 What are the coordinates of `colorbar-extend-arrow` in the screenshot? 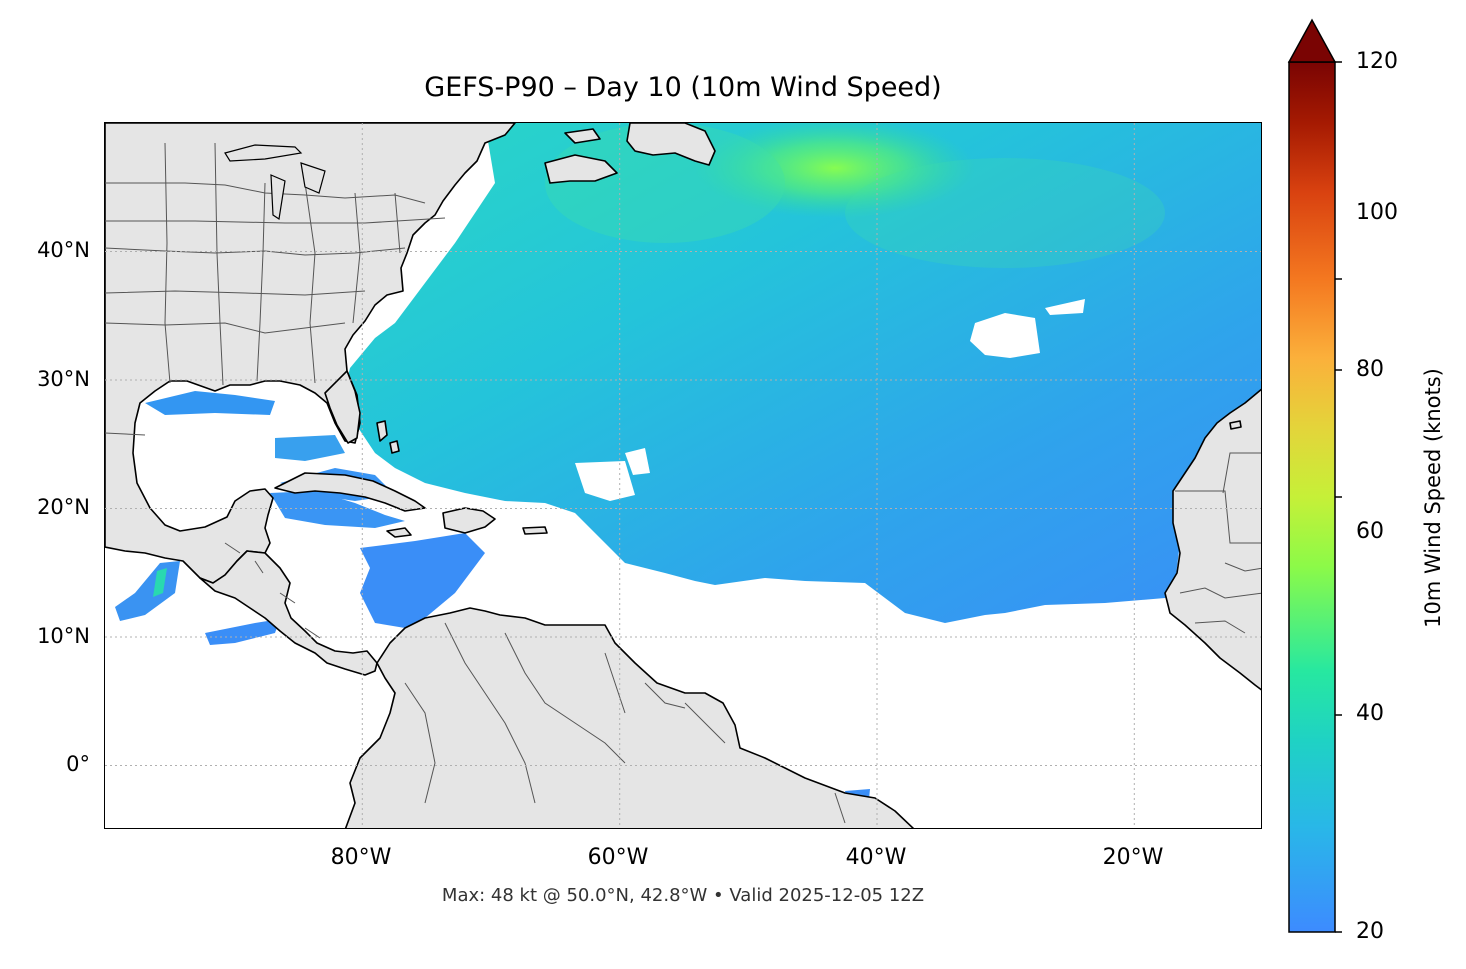 It's located at (1312, 40).